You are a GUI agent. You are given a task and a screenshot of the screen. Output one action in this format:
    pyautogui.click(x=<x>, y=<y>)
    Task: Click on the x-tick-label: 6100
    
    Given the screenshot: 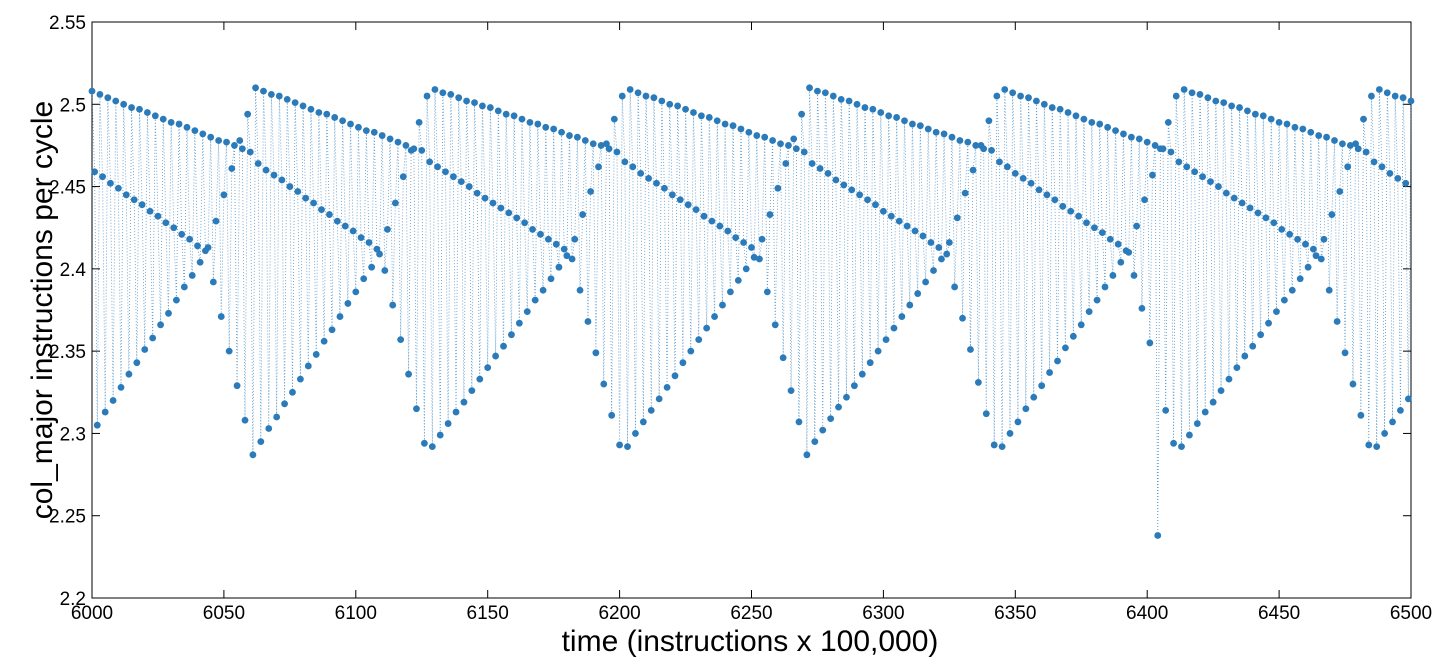 What is the action you would take?
    pyautogui.click(x=356, y=613)
    